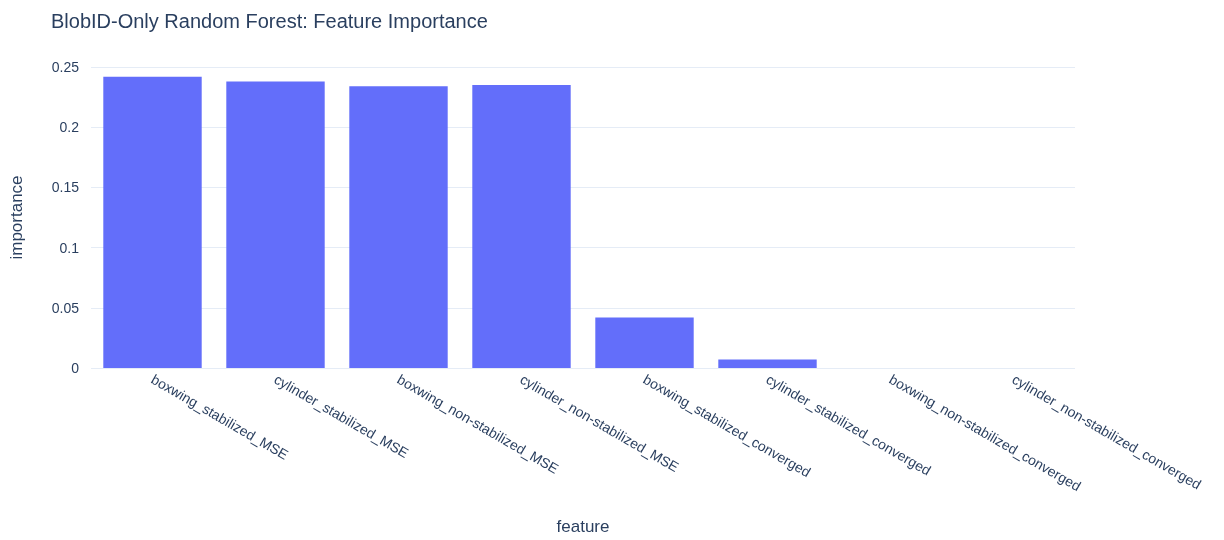 The width and height of the screenshot is (1224, 540). Describe the element at coordinates (69, 127) in the screenshot. I see `y-tick-label: 0.2` at that location.